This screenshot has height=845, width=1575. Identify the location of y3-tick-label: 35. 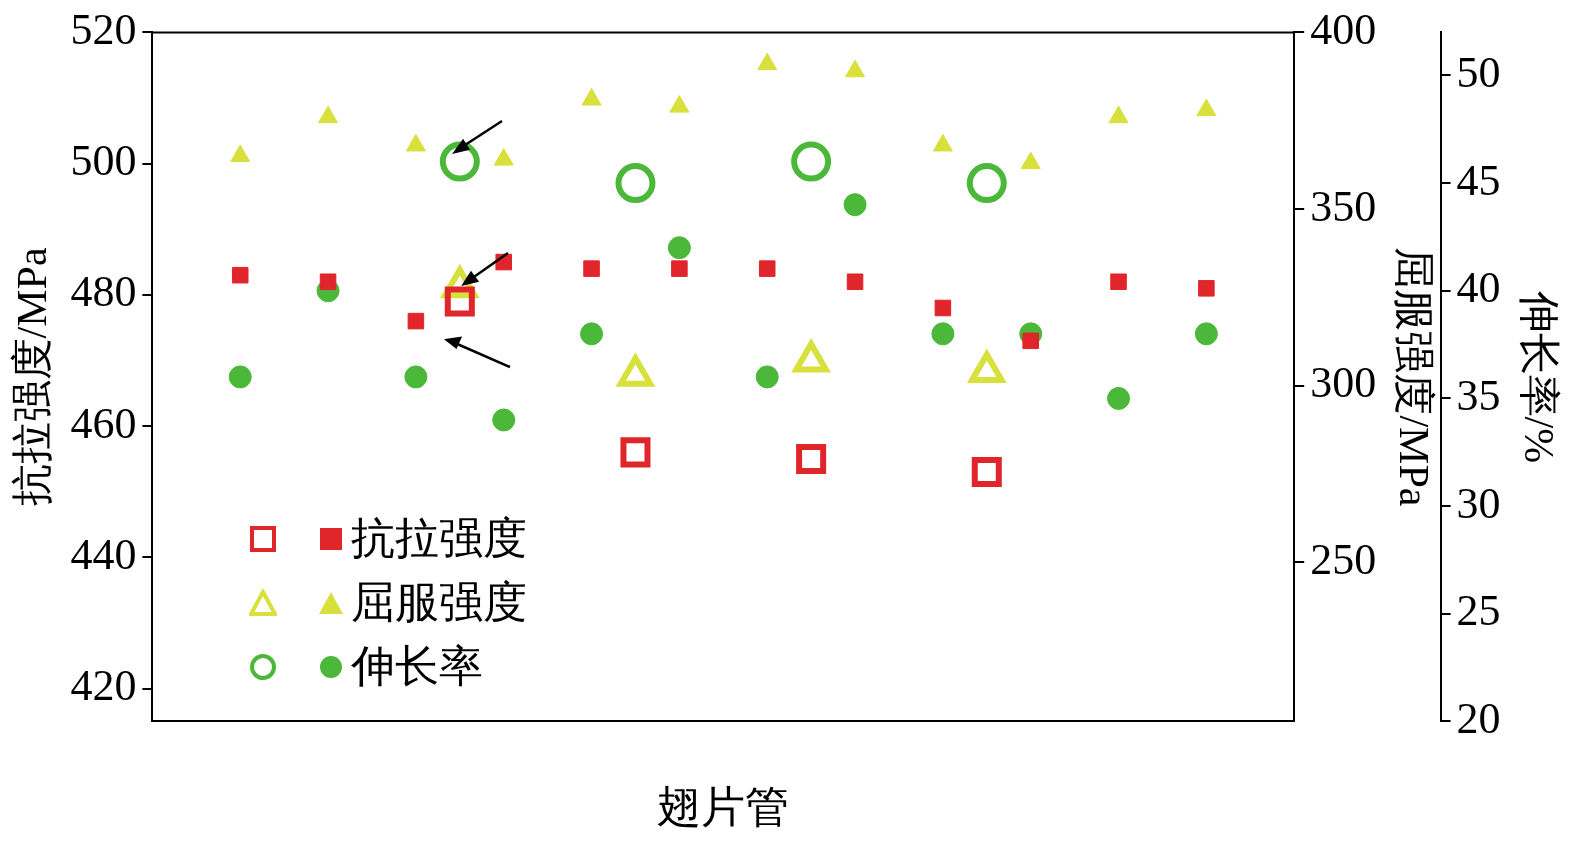
(1478, 395).